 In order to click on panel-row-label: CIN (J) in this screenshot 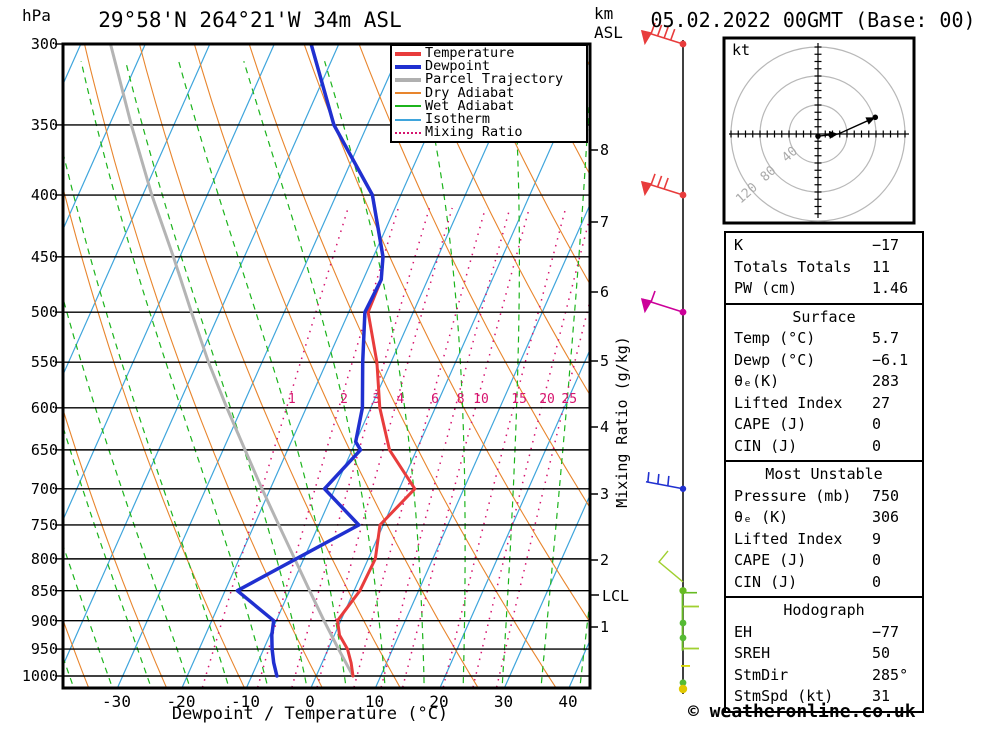, I will do `click(766, 581)`.